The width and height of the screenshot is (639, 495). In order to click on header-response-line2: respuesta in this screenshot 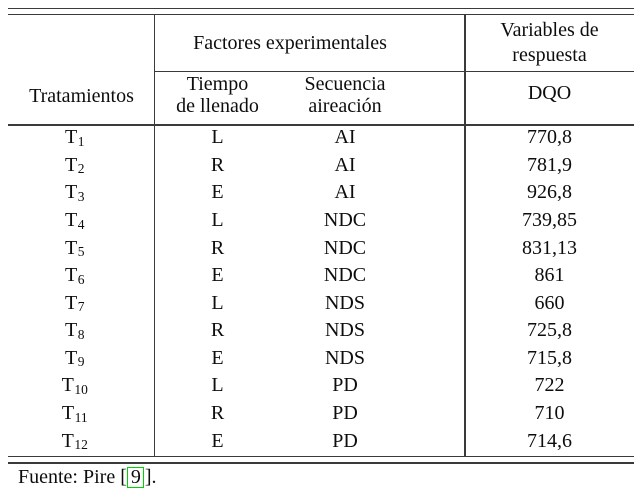, I will do `click(549, 55)`.